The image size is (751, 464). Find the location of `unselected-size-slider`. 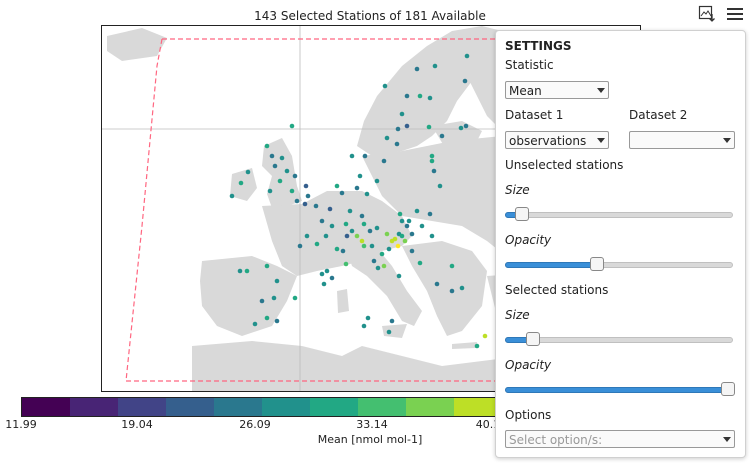

unselected-size-slider is located at coordinates (619, 214).